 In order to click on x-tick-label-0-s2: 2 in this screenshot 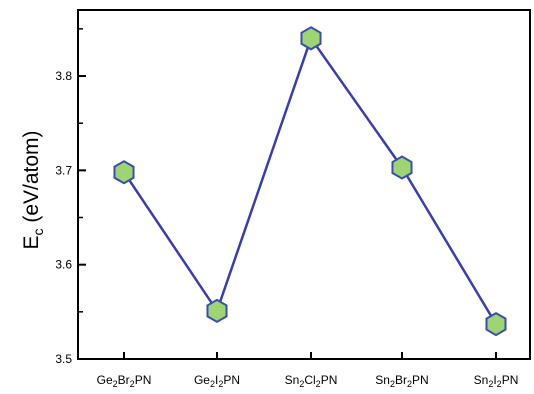, I will do `click(132, 384)`.